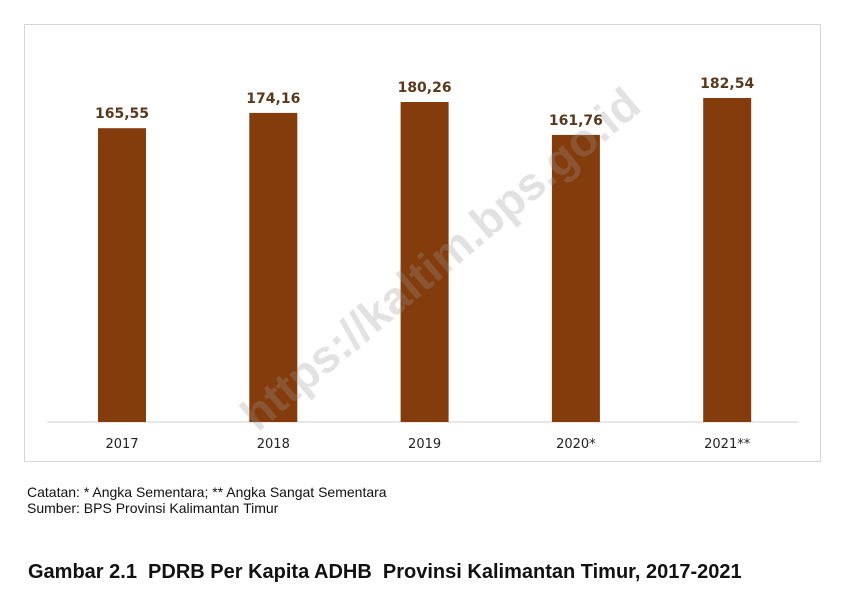  I want to click on bar-2020, so click(575, 278).